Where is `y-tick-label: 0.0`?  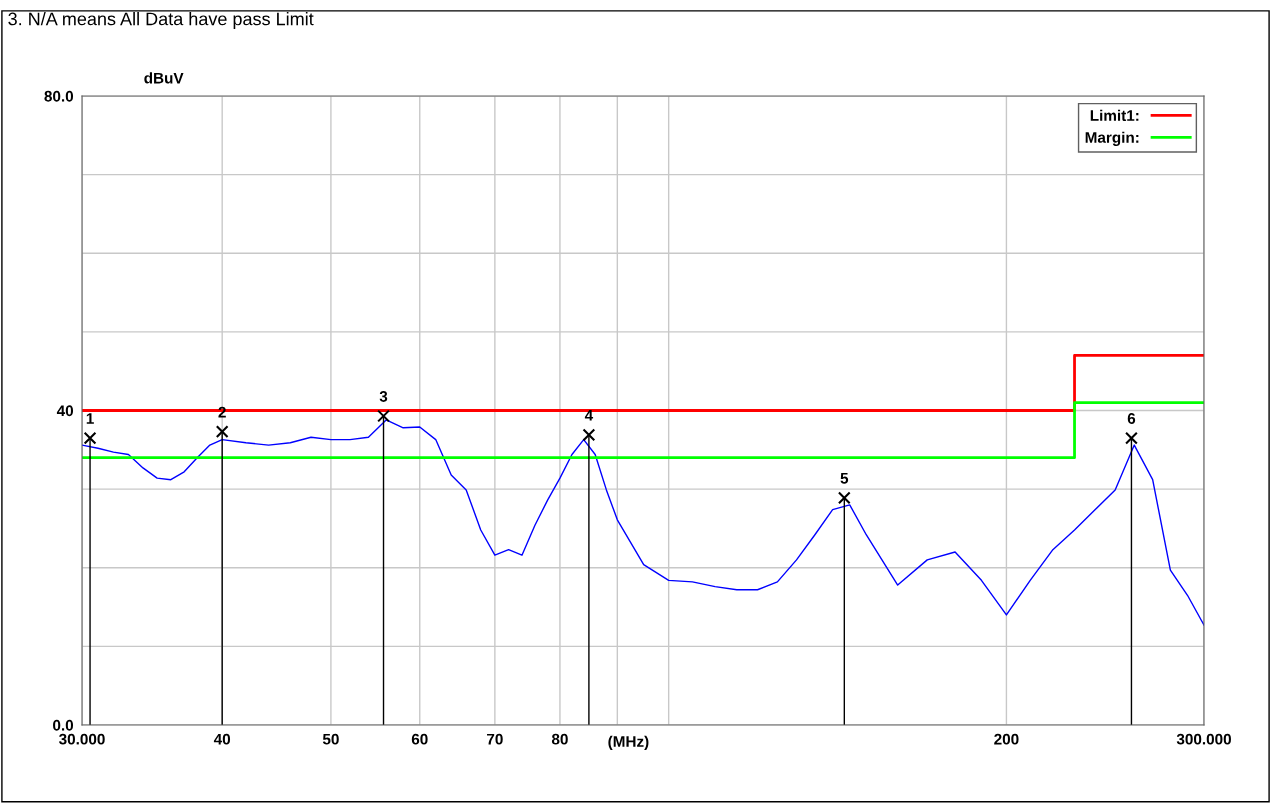 y-tick-label: 0.0 is located at coordinates (63, 725).